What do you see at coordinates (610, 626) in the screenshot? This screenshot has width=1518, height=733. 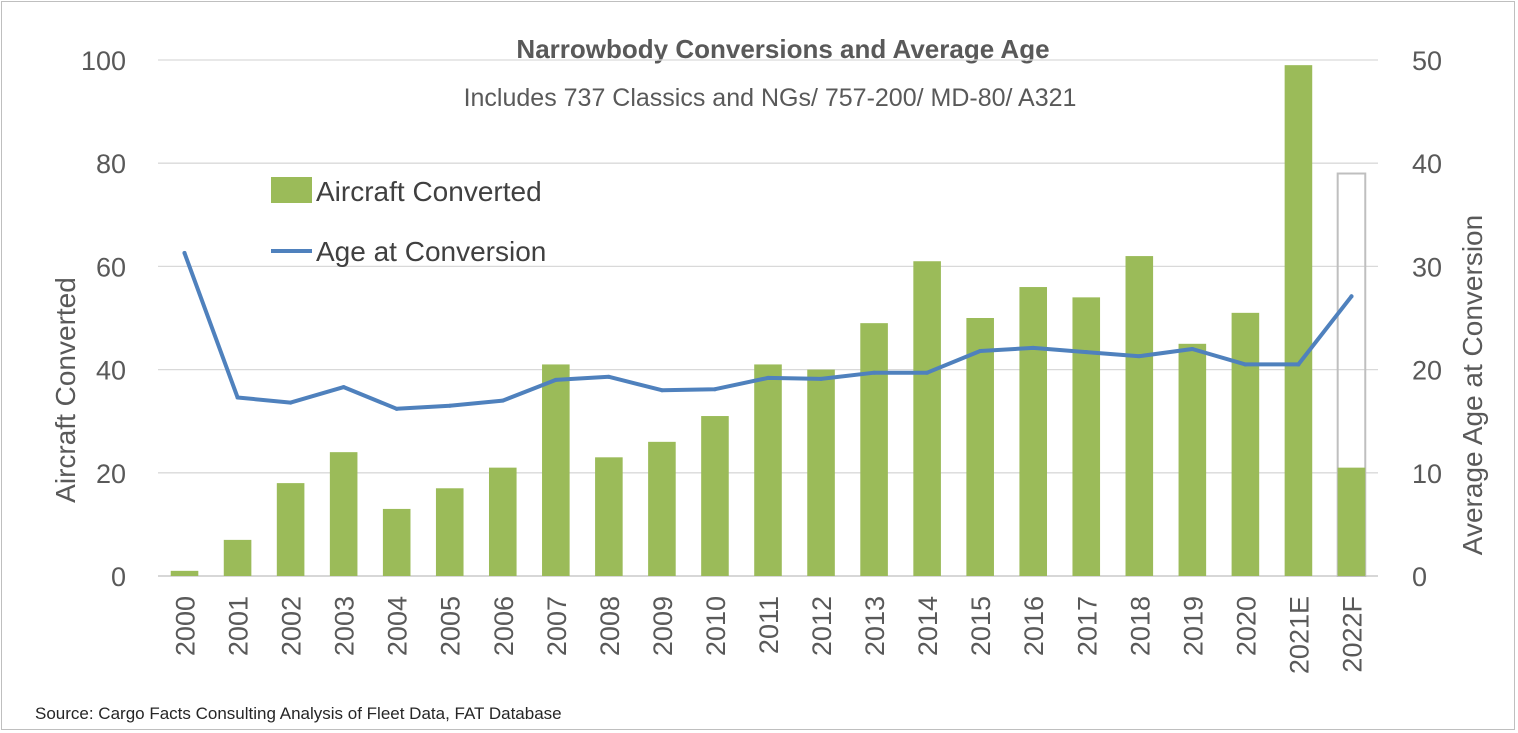 I see `x-tick-label: 2008` at bounding box center [610, 626].